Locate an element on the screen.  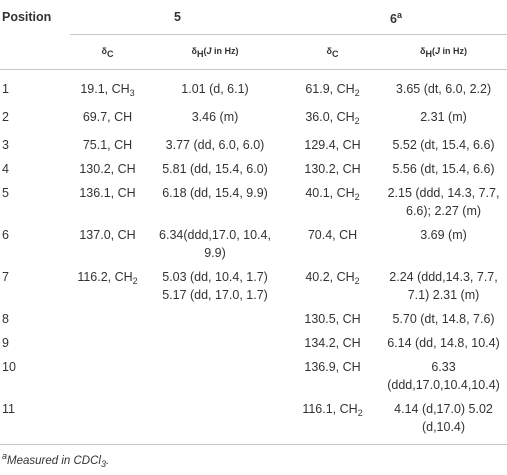
cell: 130.2, CH is located at coordinates (107, 169).